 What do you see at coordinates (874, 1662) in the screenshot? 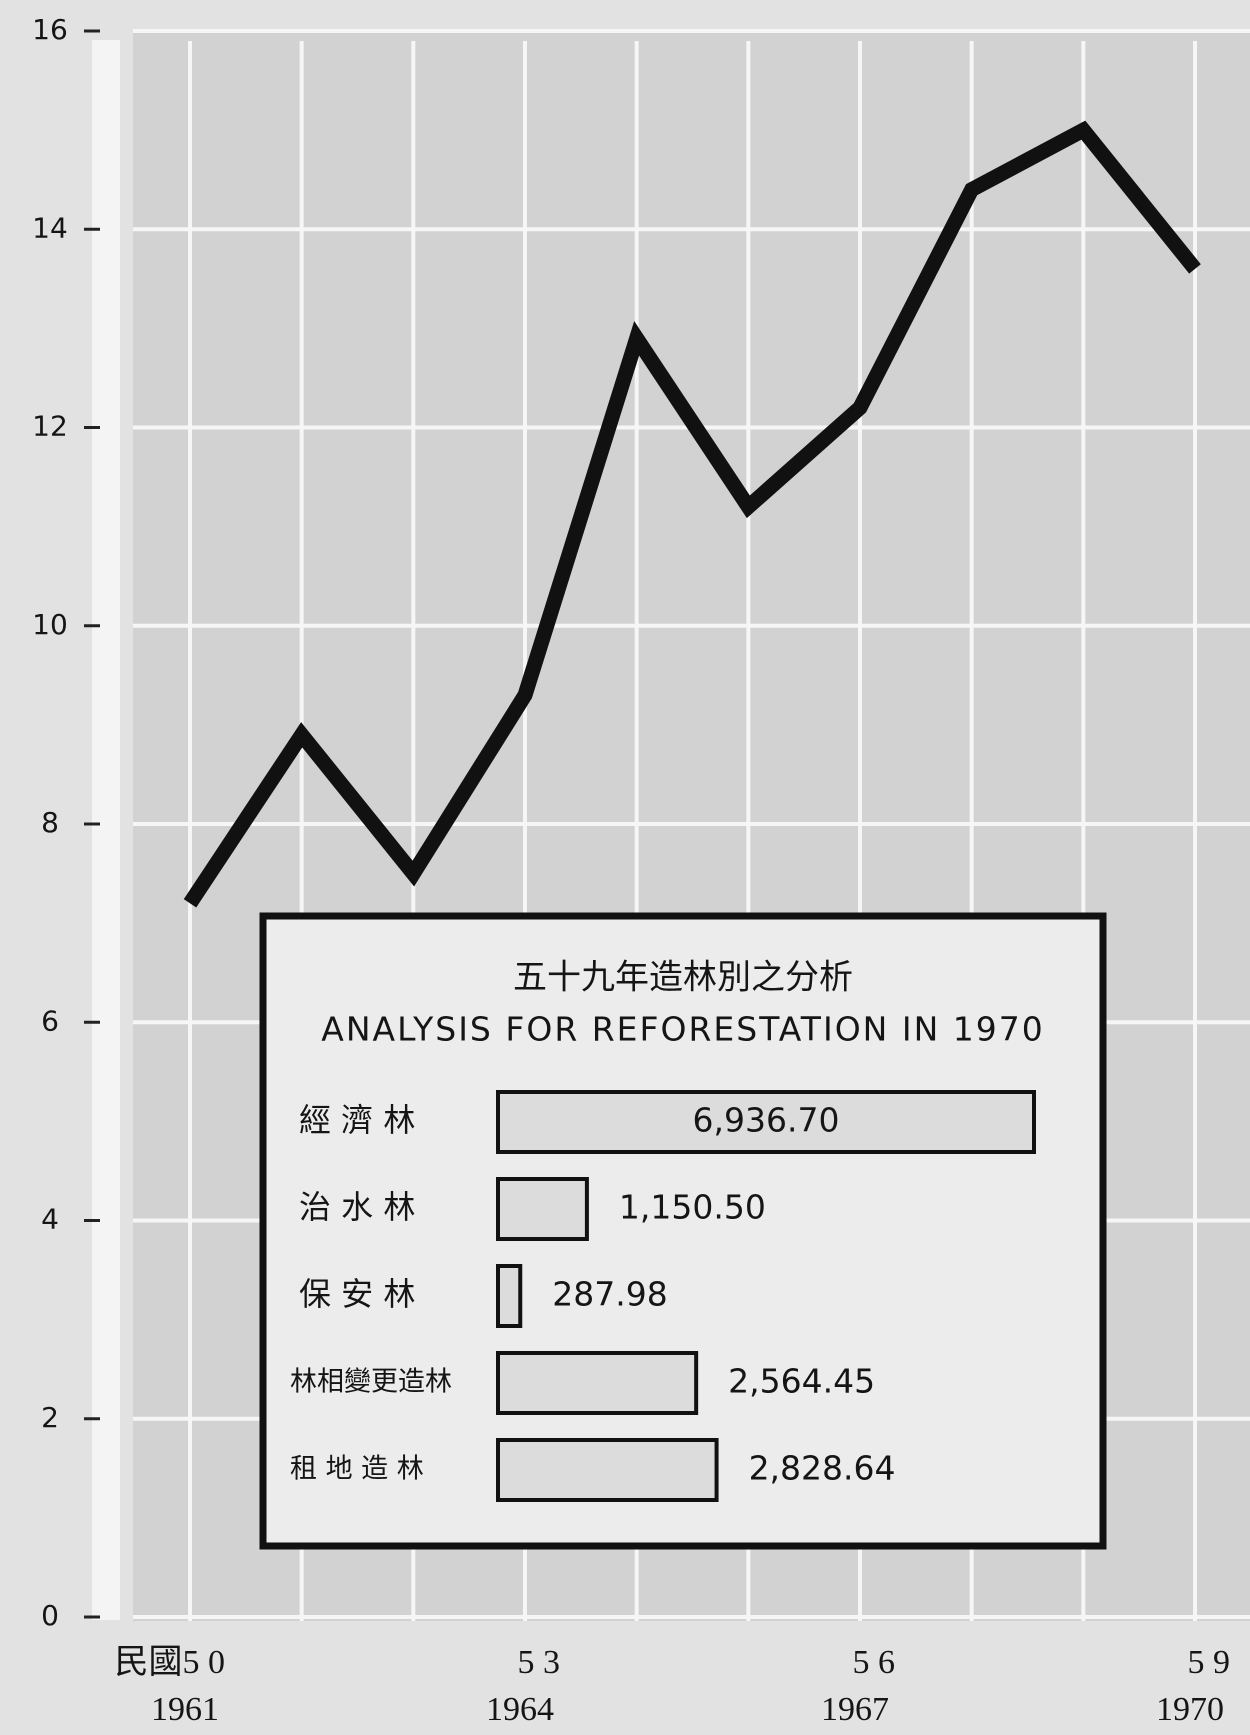
I see `x-tick-label-roc: 5 6` at bounding box center [874, 1662].